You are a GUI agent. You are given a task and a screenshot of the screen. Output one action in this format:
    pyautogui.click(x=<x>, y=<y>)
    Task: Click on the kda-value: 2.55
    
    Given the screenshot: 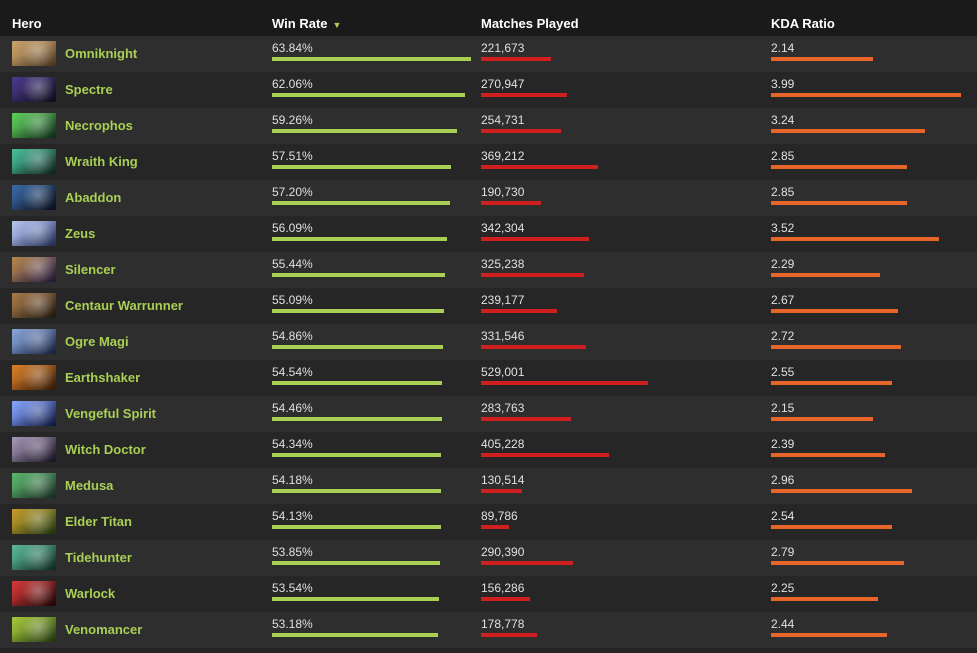 What is the action you would take?
    pyautogui.click(x=783, y=372)
    